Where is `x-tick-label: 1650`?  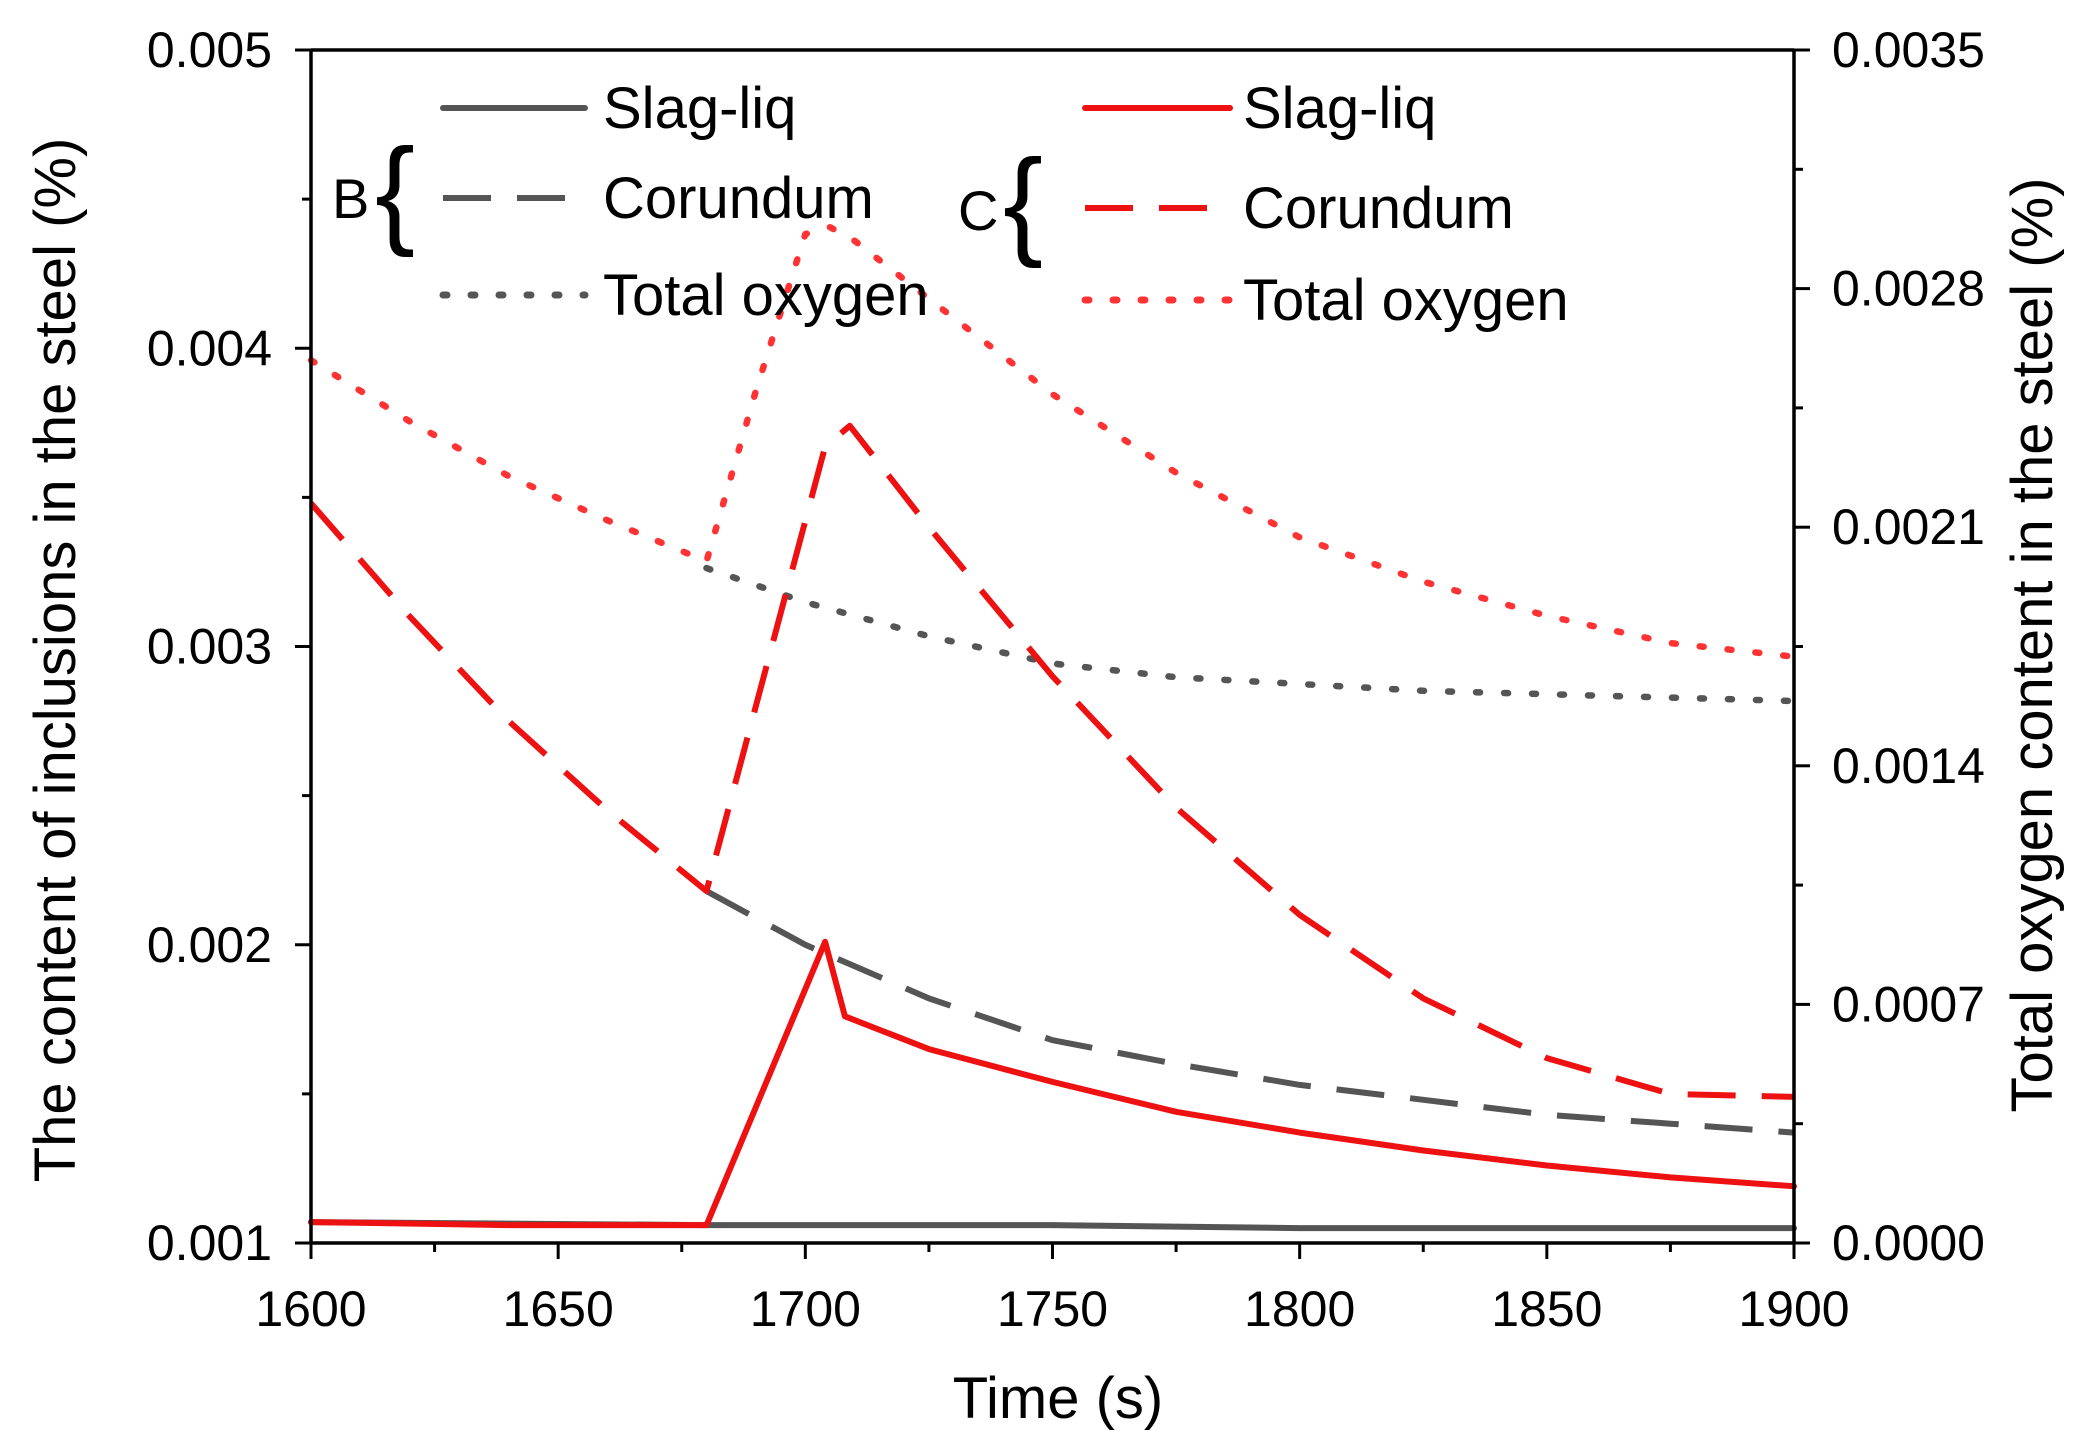
x-tick-label: 1650 is located at coordinates (558, 1309).